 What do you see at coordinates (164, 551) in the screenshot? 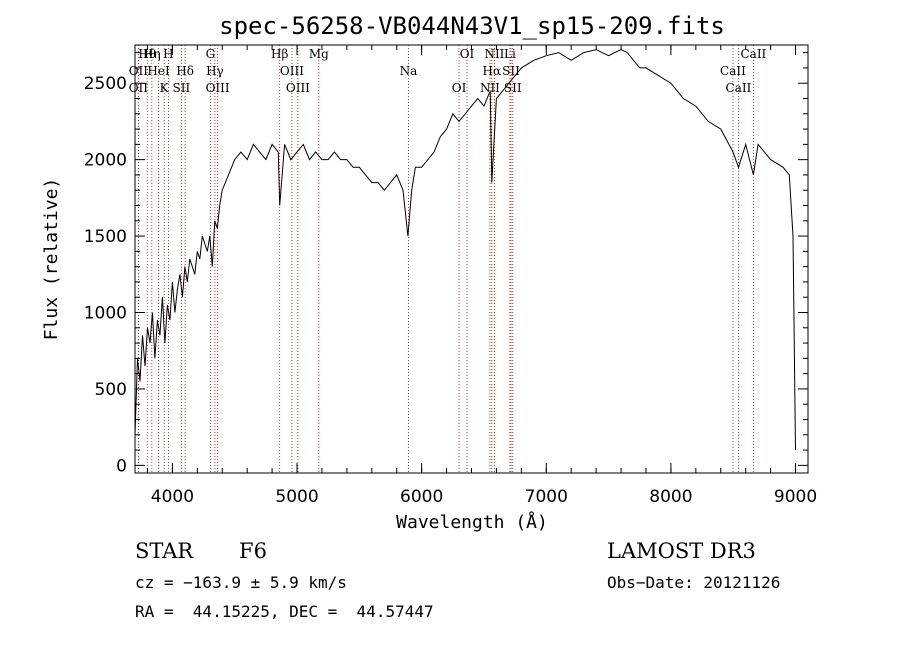
I see `object-class: STAR` at bounding box center [164, 551].